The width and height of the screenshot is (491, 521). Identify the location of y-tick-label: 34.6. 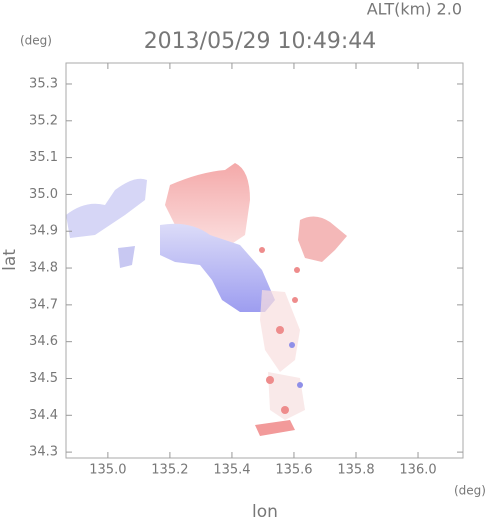
(43, 341).